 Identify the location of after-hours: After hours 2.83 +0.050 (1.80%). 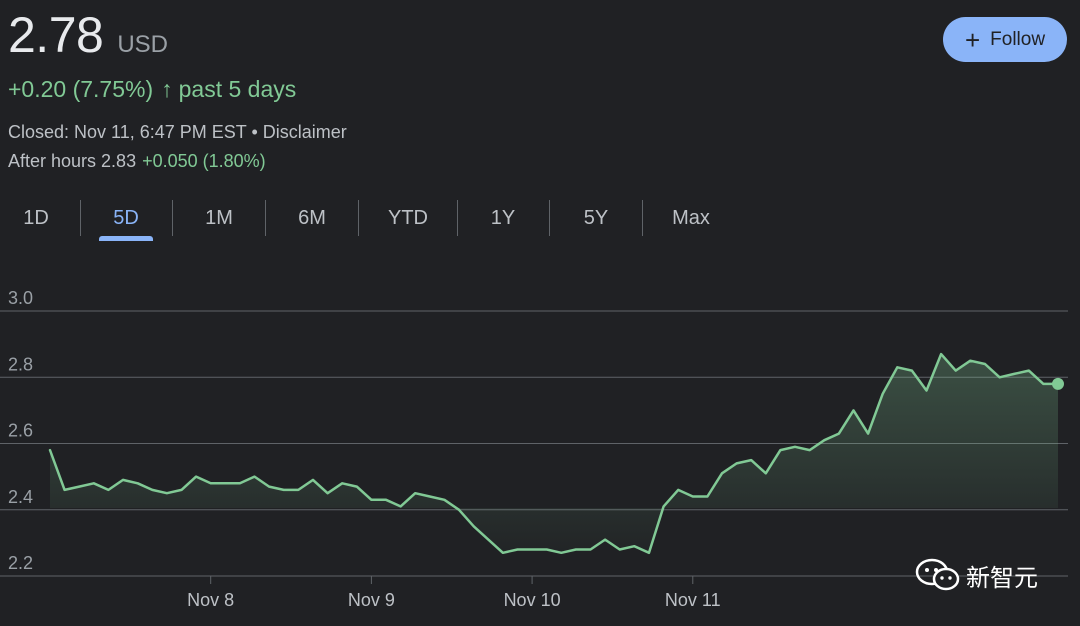
(137, 161).